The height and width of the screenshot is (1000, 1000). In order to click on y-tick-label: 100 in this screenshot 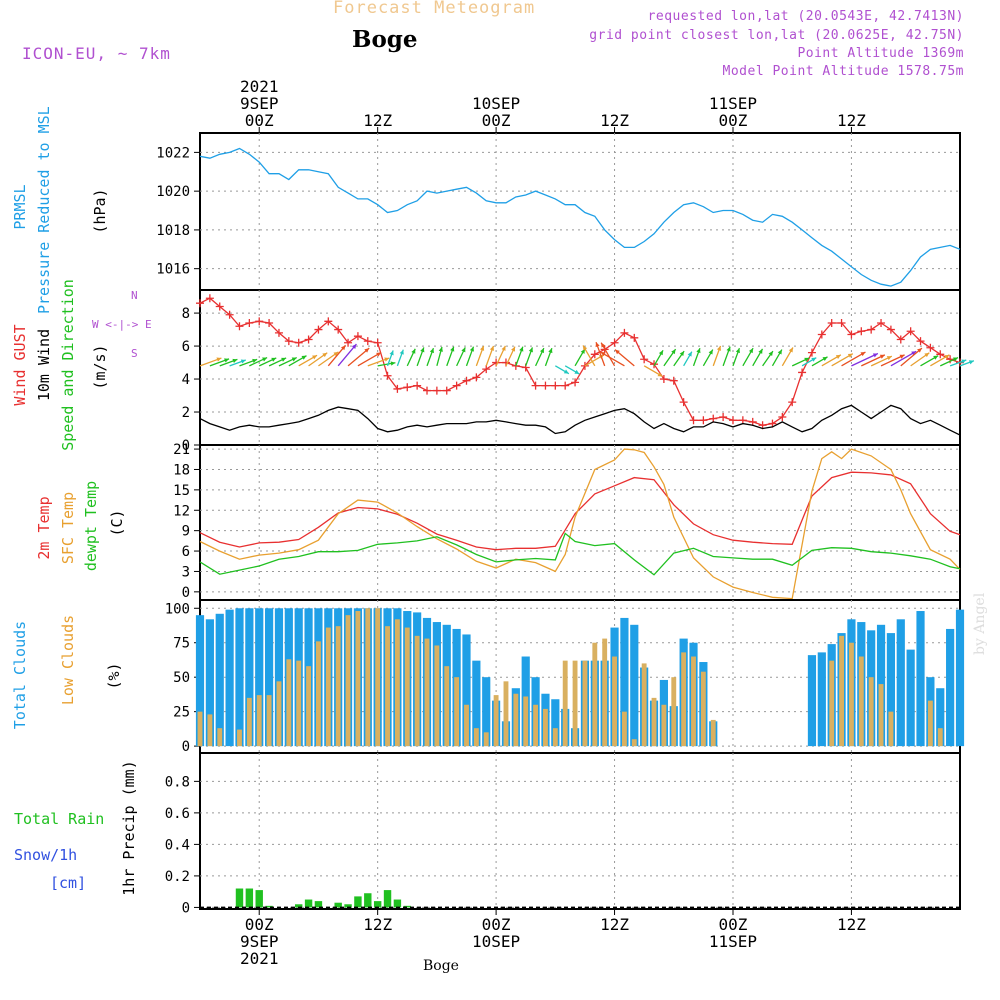, I will do `click(177, 609)`.